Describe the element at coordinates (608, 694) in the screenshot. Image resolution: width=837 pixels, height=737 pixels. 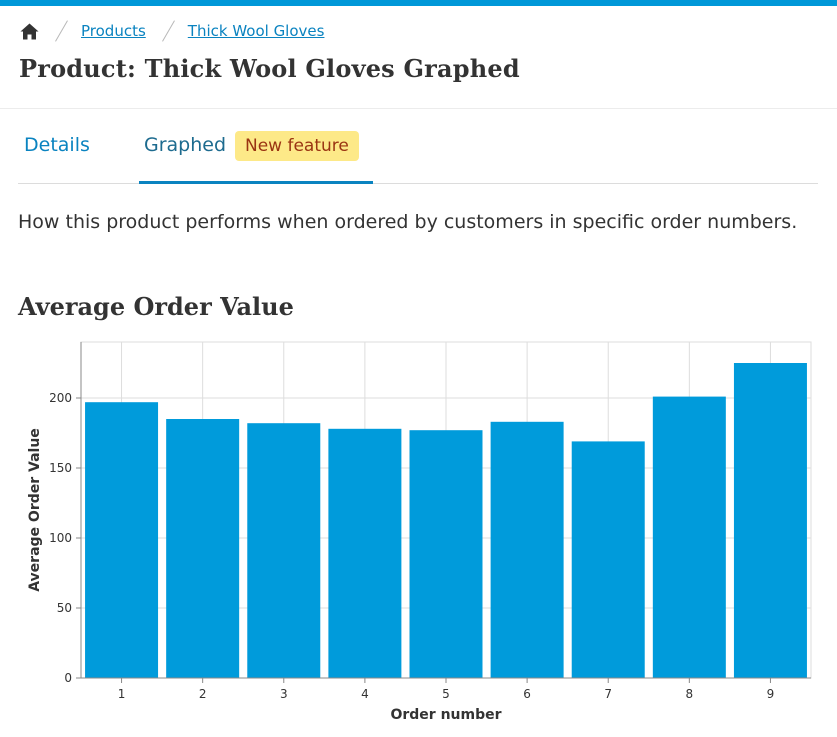
I see `x-tick-label: 7` at that location.